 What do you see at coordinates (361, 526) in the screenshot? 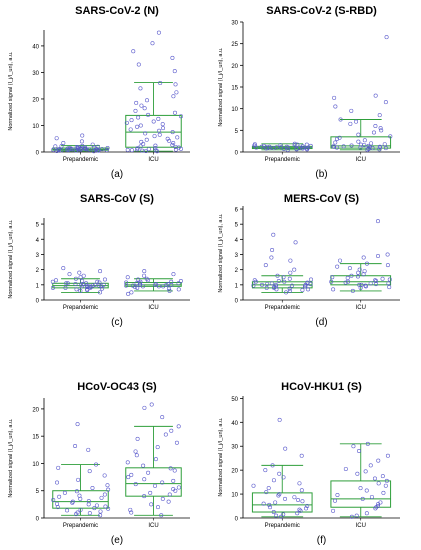
I see `x-tick-label: ICU` at bounding box center [361, 526].